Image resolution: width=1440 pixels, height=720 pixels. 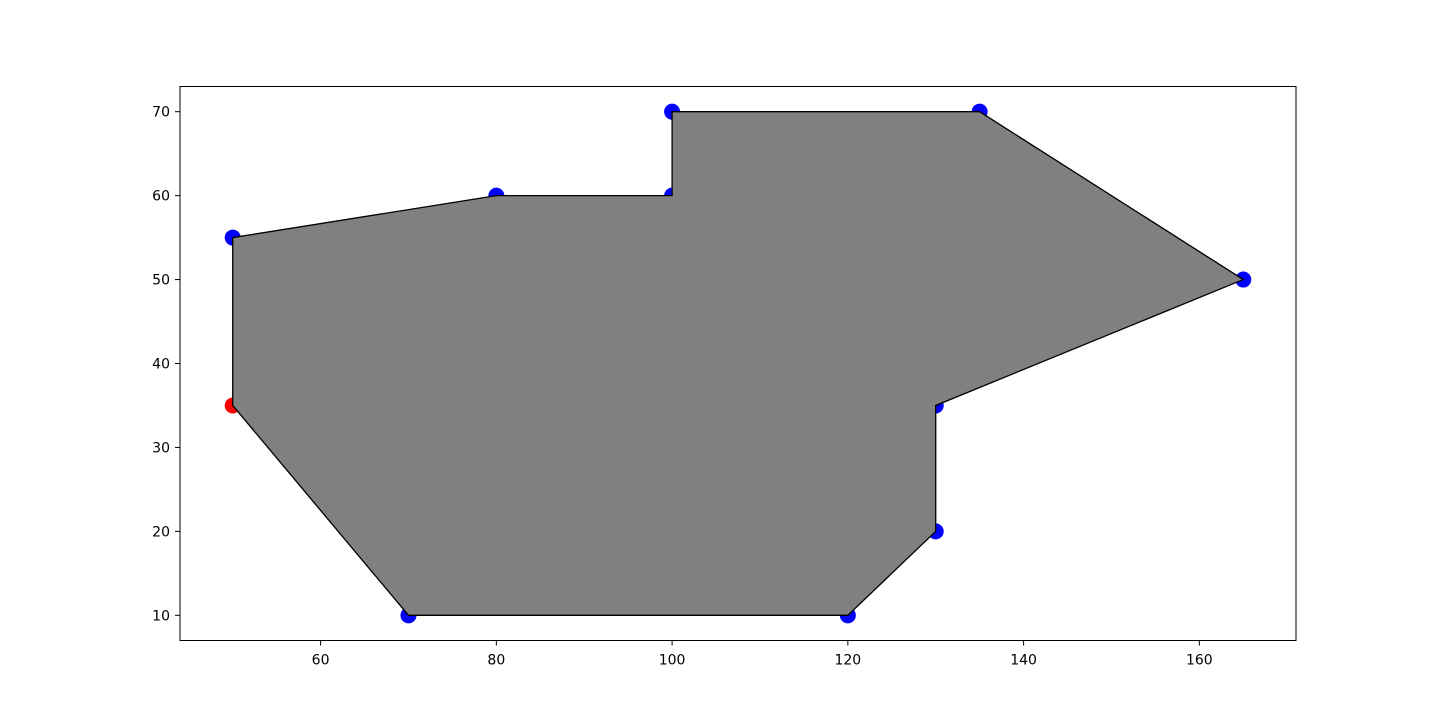 I want to click on x-tick-label: 80, so click(x=496, y=661).